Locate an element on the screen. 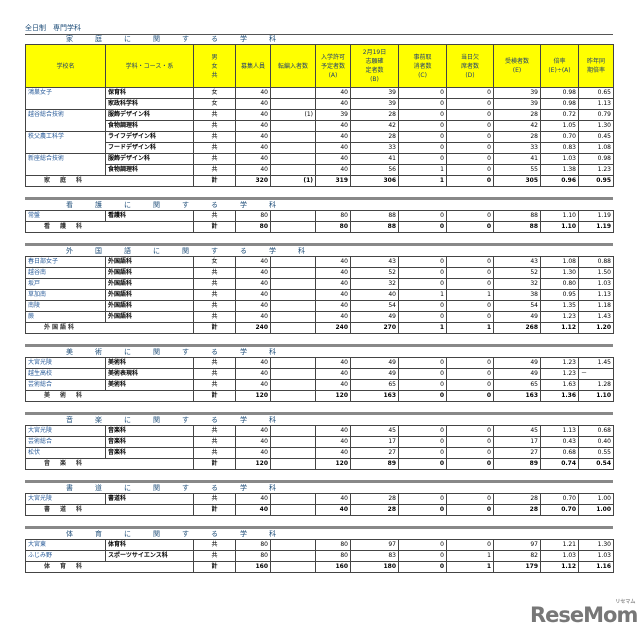 The height and width of the screenshot is (642, 640). total-value: 1.10 is located at coordinates (559, 227).